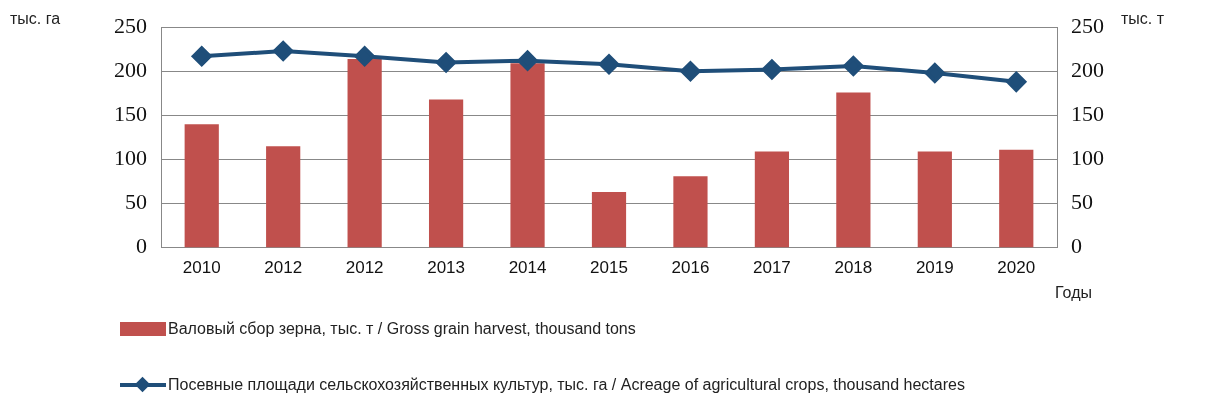 The image size is (1222, 406). What do you see at coordinates (201, 268) in the screenshot?
I see `x-tick-label: 2010` at bounding box center [201, 268].